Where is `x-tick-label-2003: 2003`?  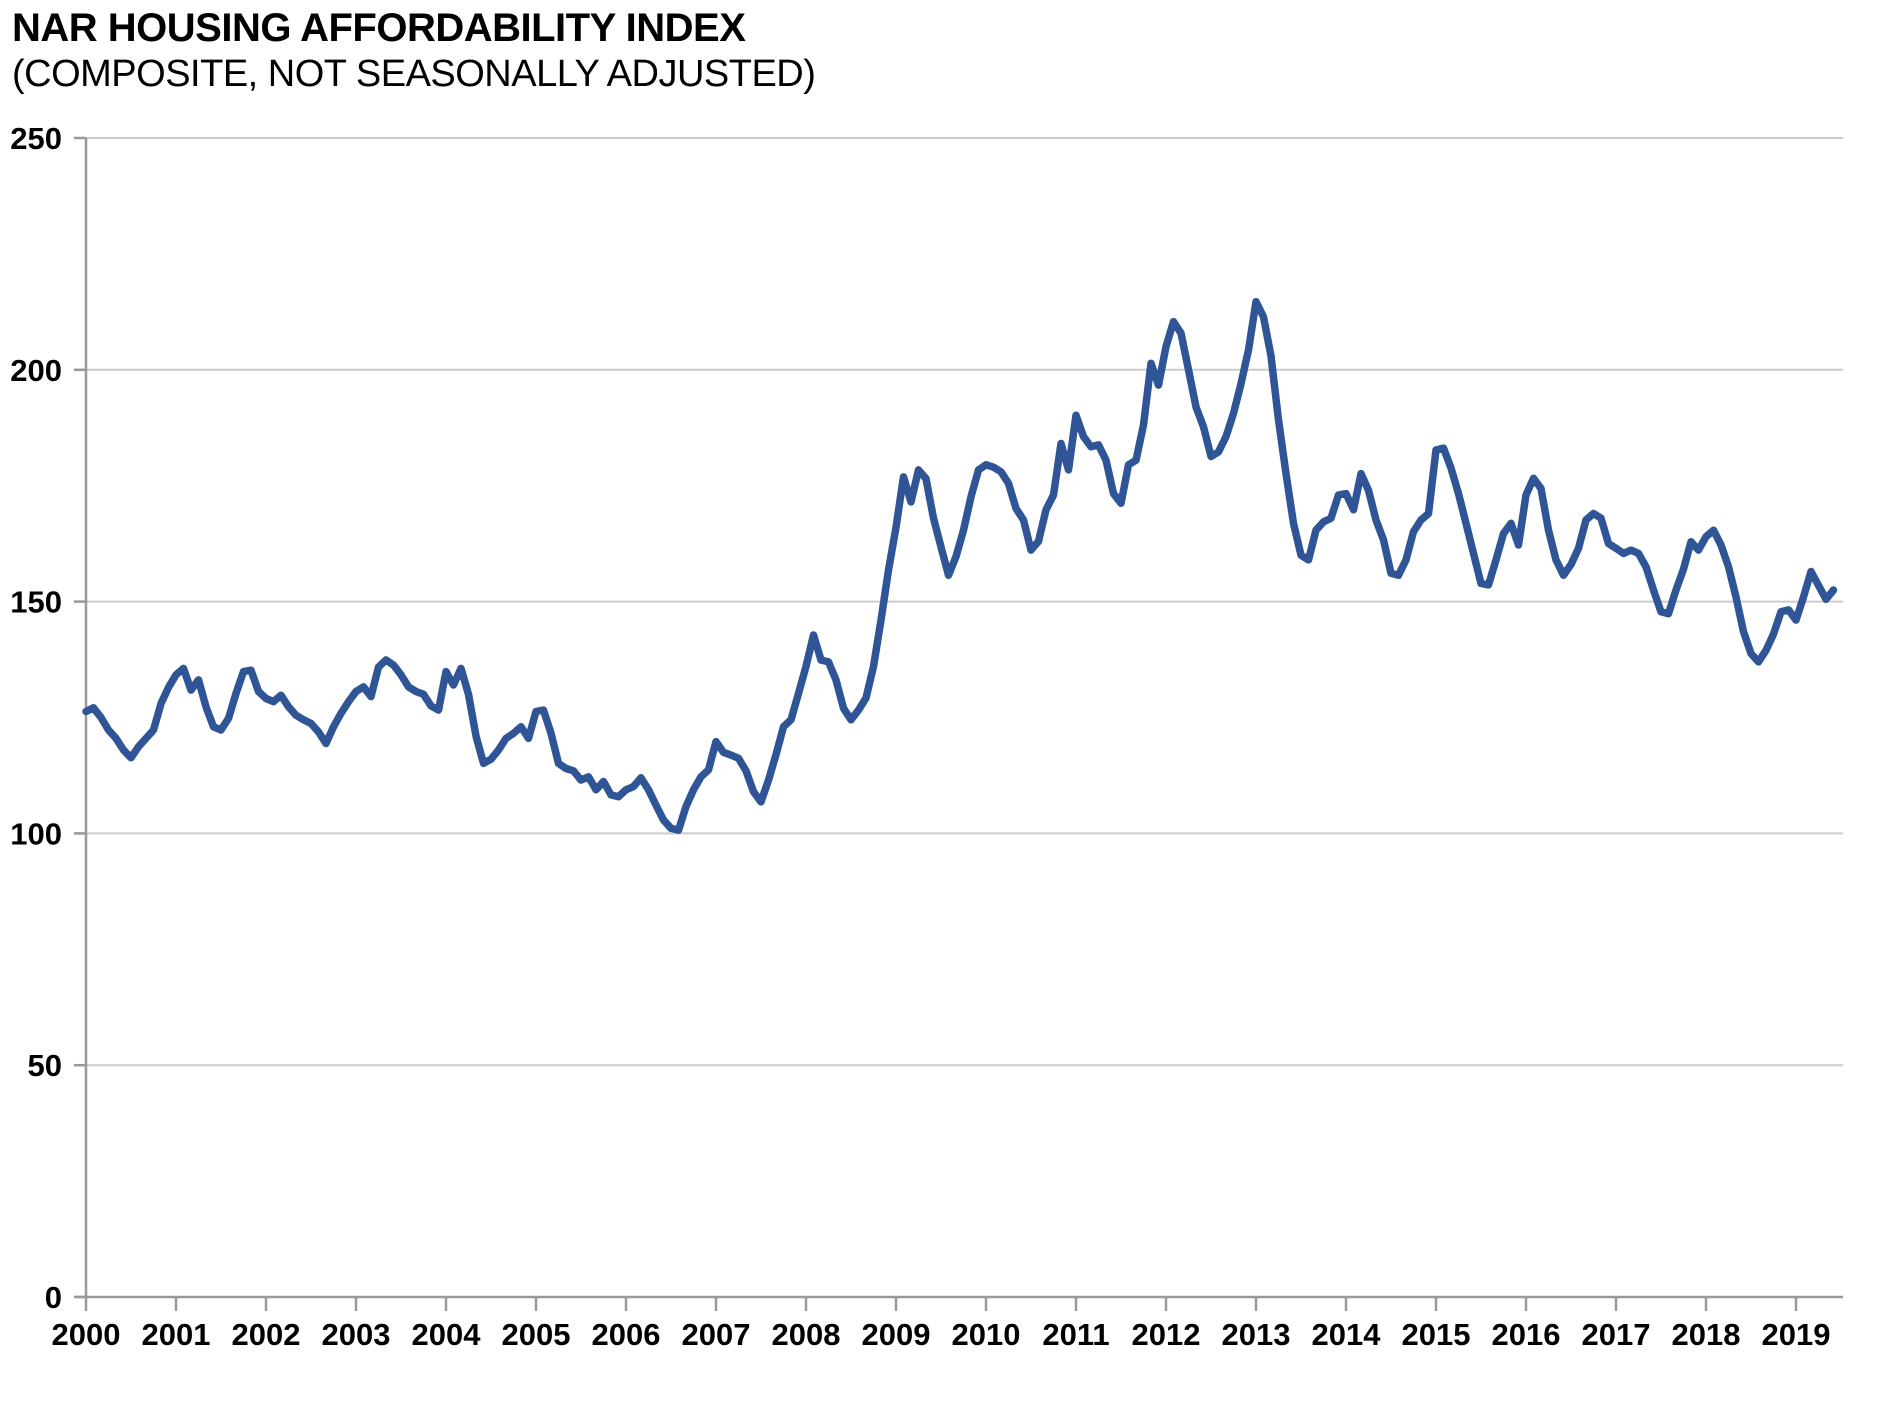 x-tick-label-2003: 2003 is located at coordinates (356, 1334).